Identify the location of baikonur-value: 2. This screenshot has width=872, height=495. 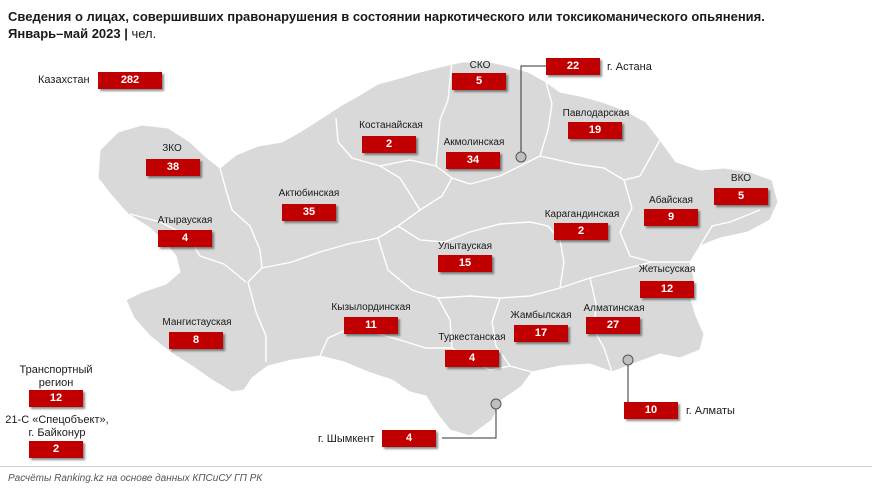
(56, 449).